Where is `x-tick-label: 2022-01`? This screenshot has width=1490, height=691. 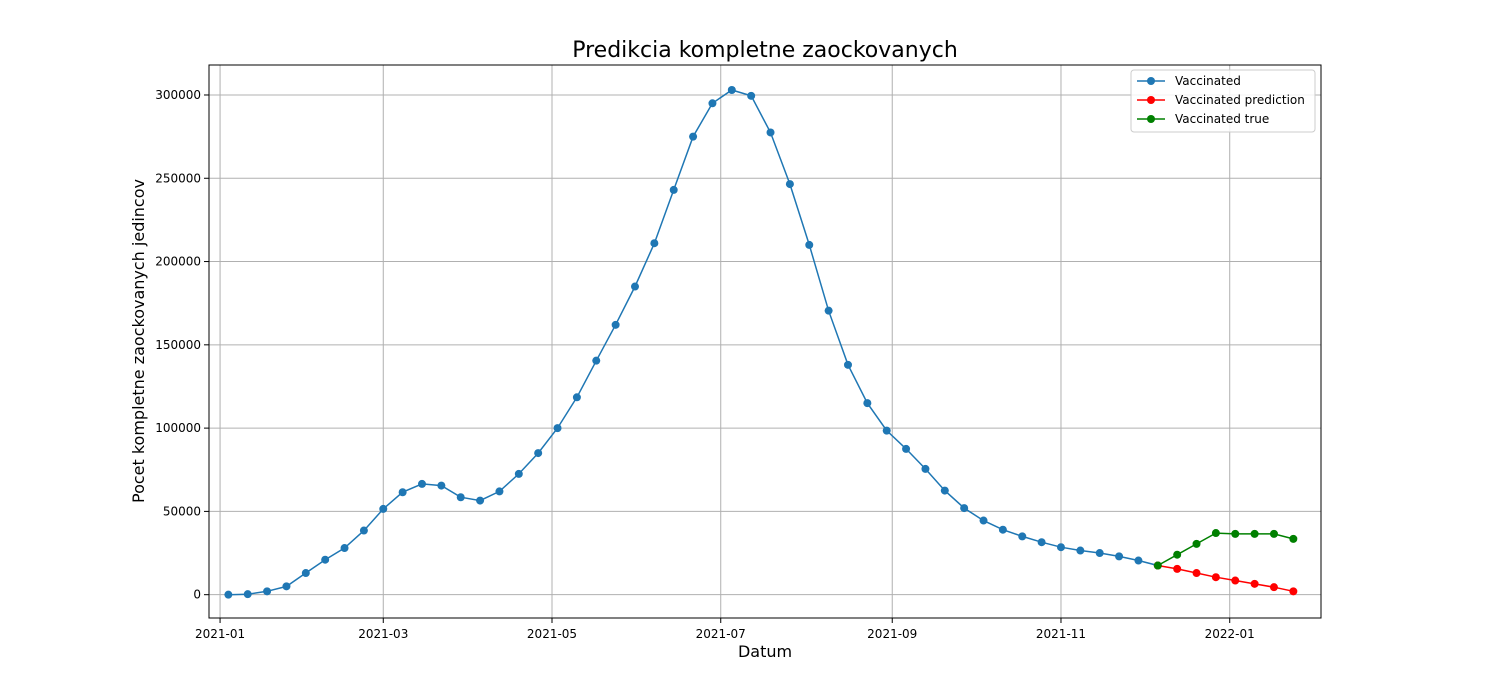
x-tick-label: 2022-01 is located at coordinates (1230, 634).